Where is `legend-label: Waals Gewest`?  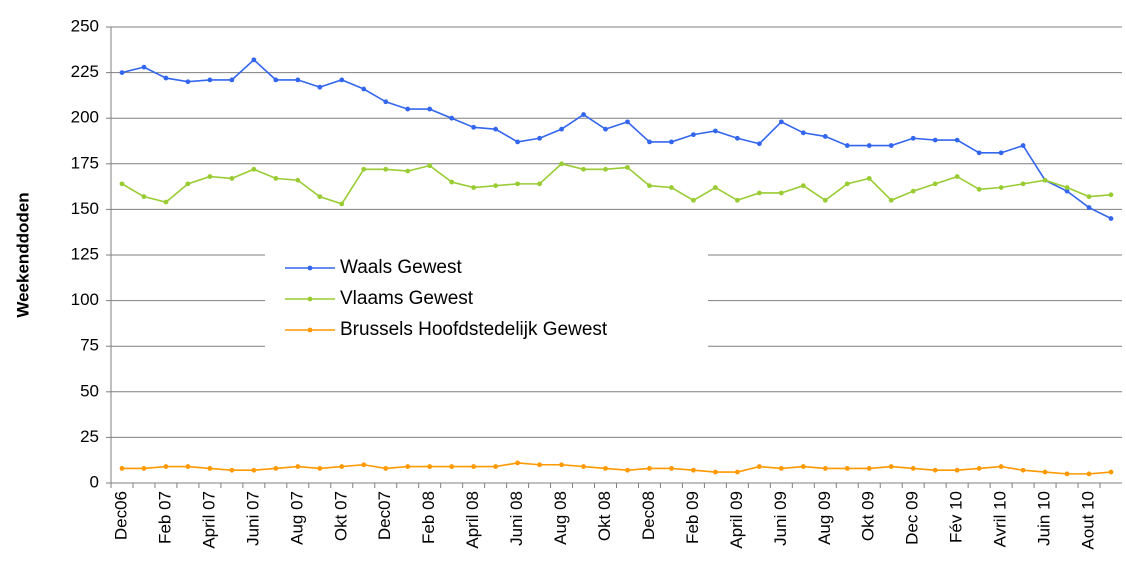 legend-label: Waals Gewest is located at coordinates (401, 267).